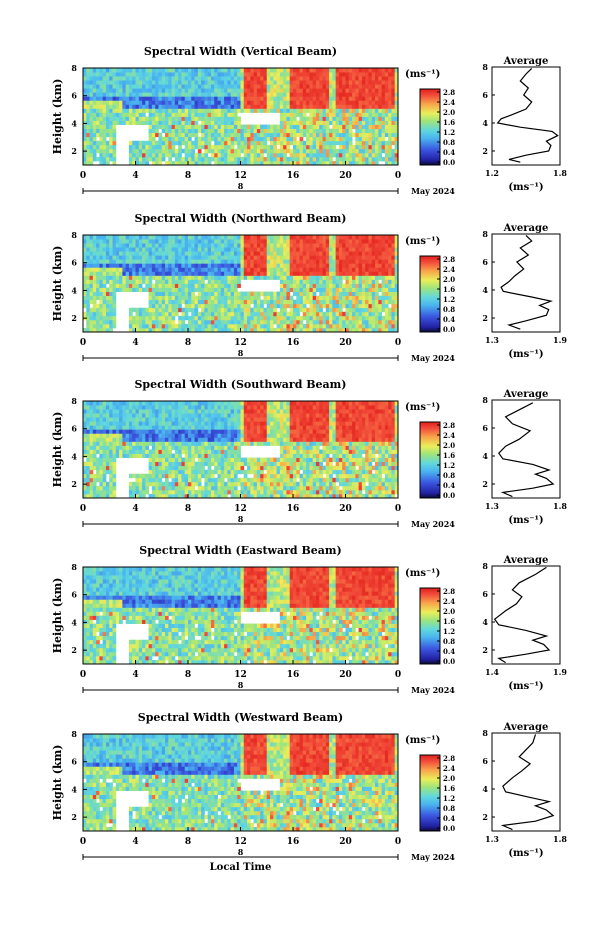 The image size is (614, 933). What do you see at coordinates (422, 241) in the screenshot?
I see `colorbar-unit: (ms⁻¹)` at bounding box center [422, 241].